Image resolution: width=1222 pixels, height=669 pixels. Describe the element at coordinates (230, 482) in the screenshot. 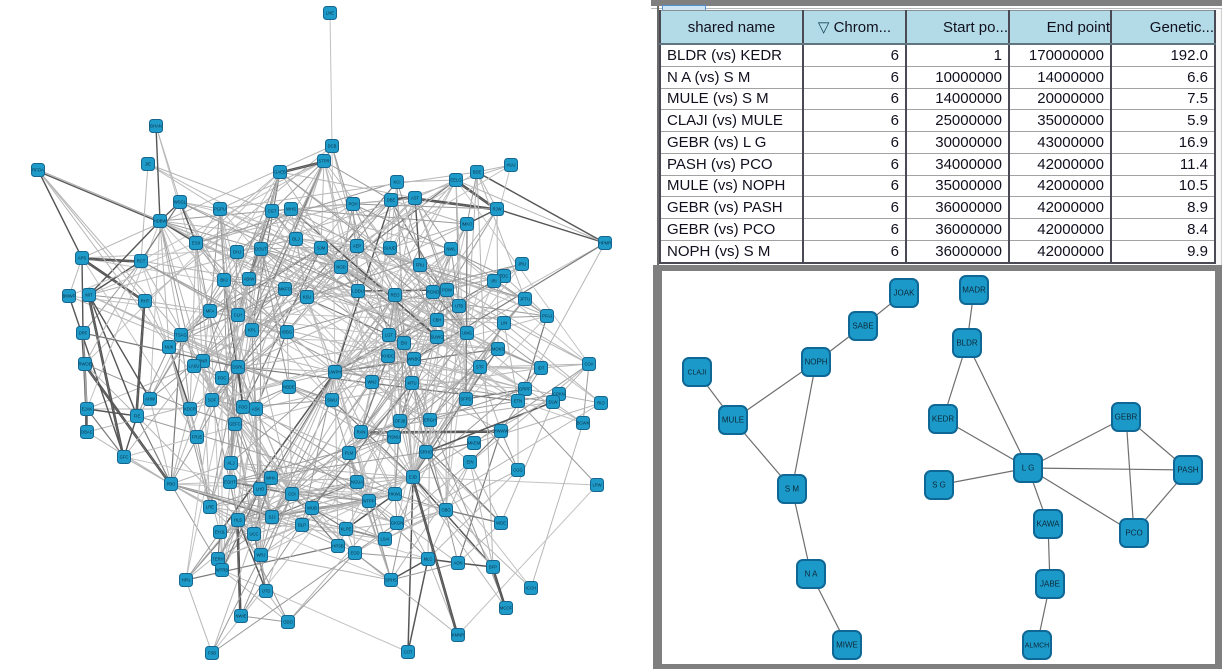

I see `svg-text: EGHT` at that location.